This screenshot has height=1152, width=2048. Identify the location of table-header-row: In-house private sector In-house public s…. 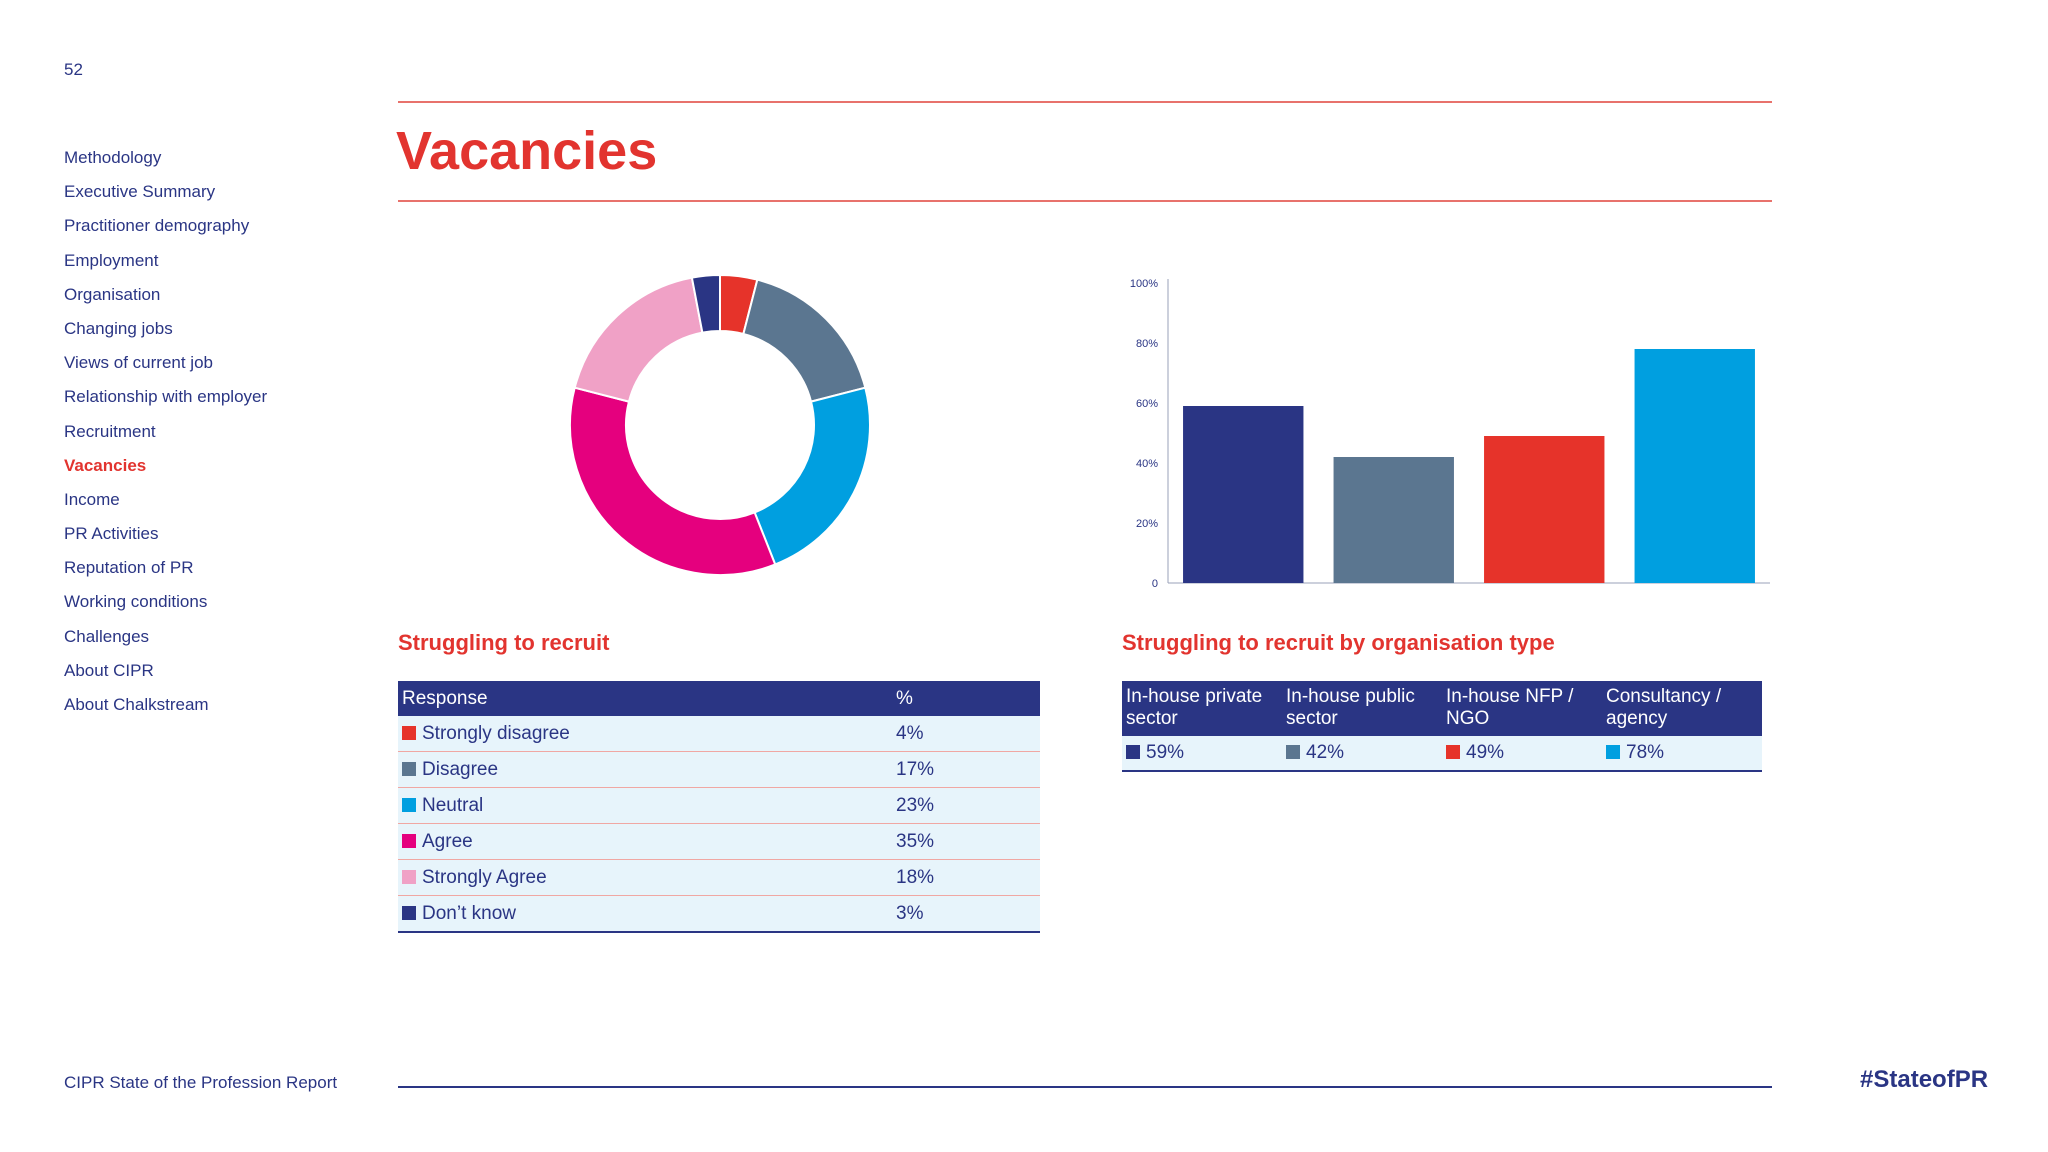
(1442, 708).